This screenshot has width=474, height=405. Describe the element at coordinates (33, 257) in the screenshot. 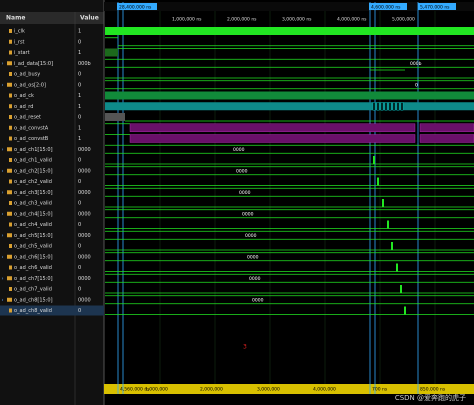

I see `signal-name: o_ad_ch6[15:0]` at that location.